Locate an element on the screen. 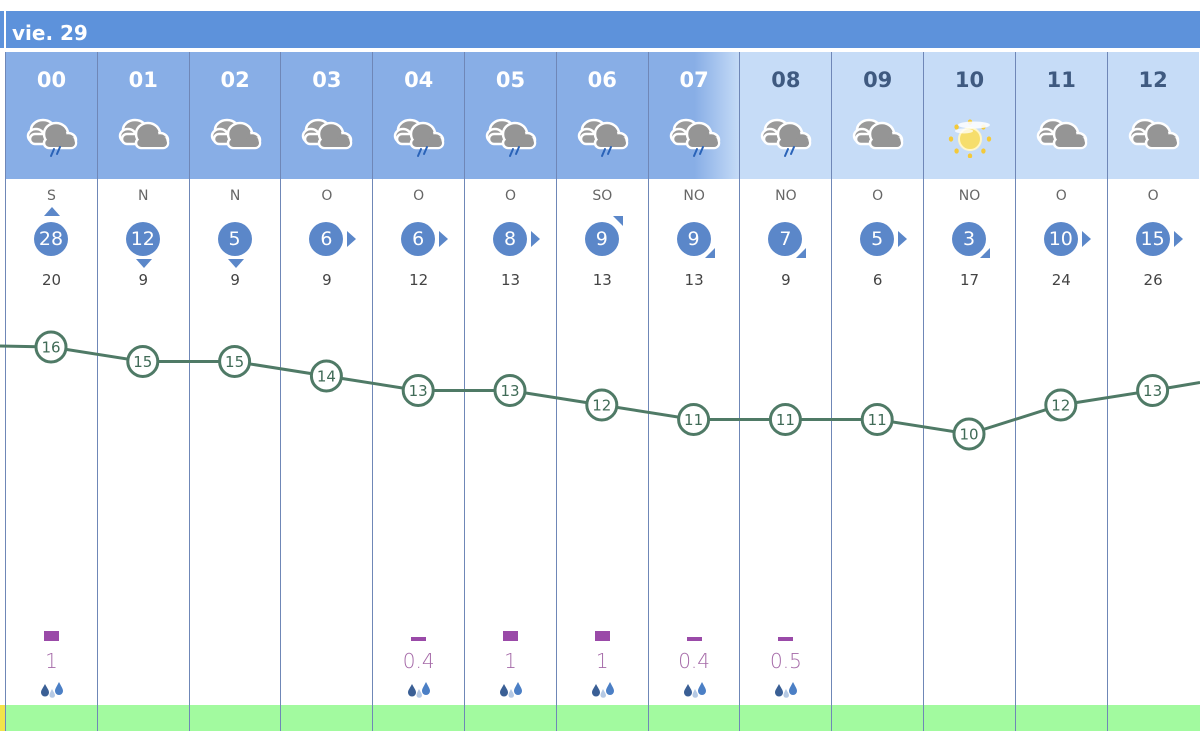 The image size is (1200, 731). hour-column: 08 NO 7 9 0.5 is located at coordinates (785, 391).